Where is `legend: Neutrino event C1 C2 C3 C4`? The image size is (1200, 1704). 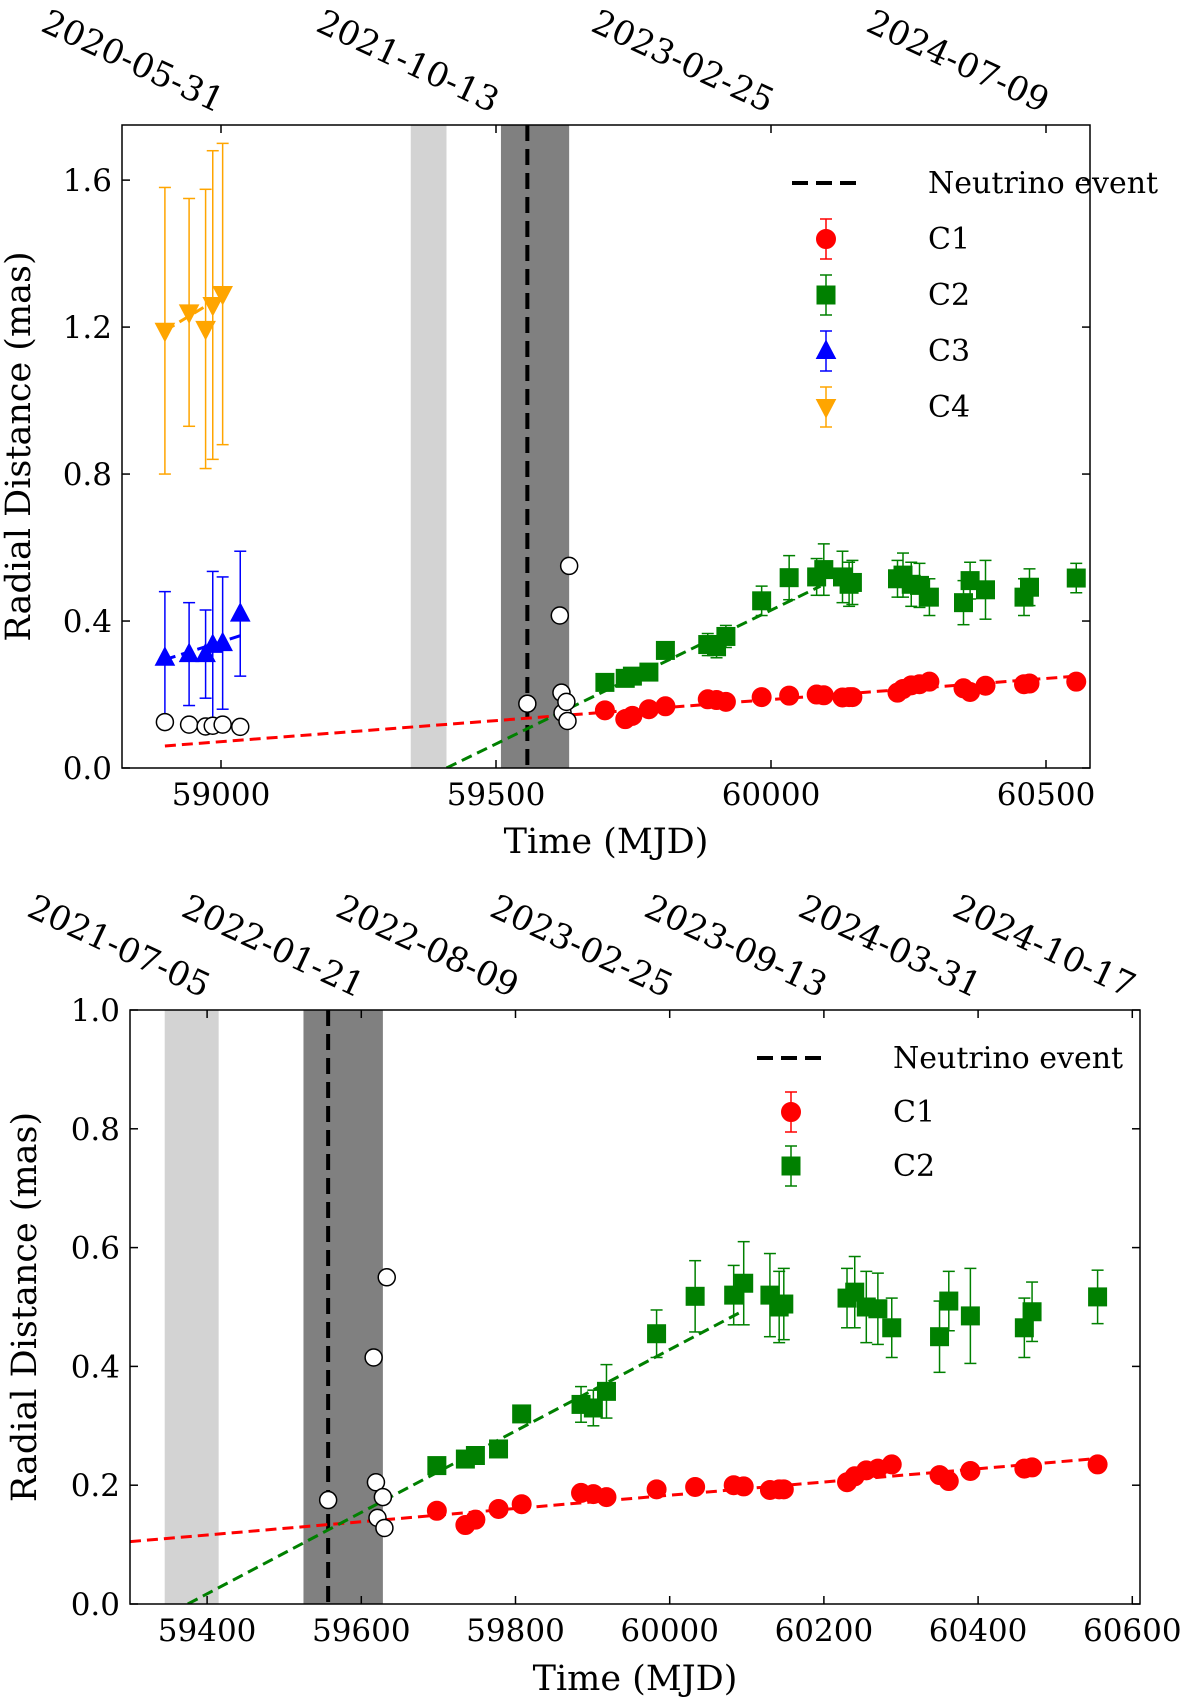
legend: Neutrino event C1 C2 C3 C4 is located at coordinates (975, 297).